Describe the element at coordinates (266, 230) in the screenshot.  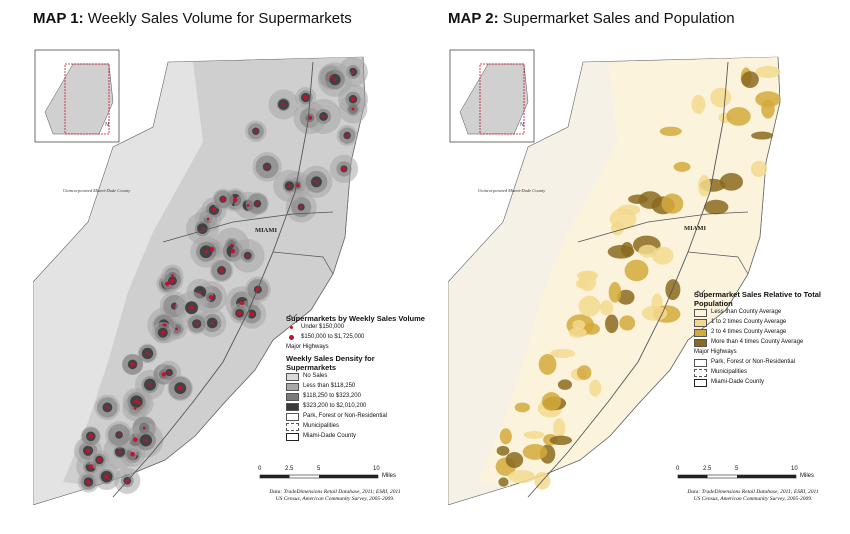
I see `map1-label-miami: MIAMI` at that location.